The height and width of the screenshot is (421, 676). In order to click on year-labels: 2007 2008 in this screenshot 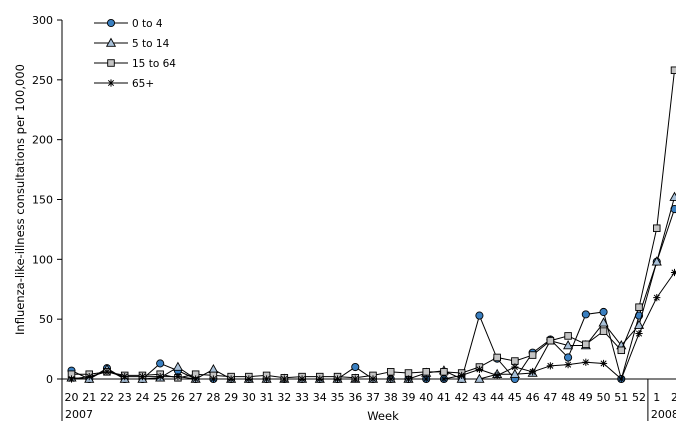, I will do `click(368, 400)`.